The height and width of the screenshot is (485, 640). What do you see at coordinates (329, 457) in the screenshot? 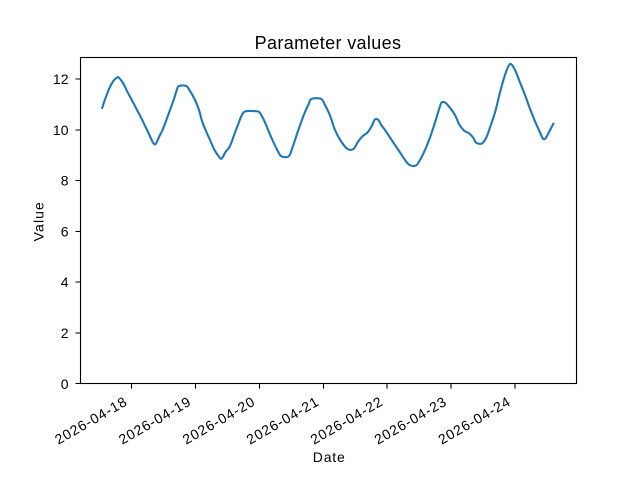
I see `svg-text: Date` at bounding box center [329, 457].